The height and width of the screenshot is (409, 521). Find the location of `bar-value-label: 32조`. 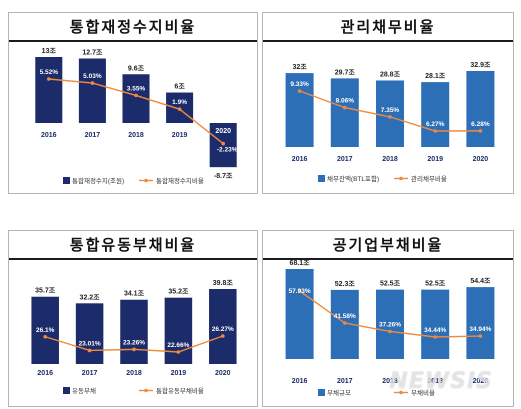

bar-value-label: 32조 is located at coordinates (299, 67).